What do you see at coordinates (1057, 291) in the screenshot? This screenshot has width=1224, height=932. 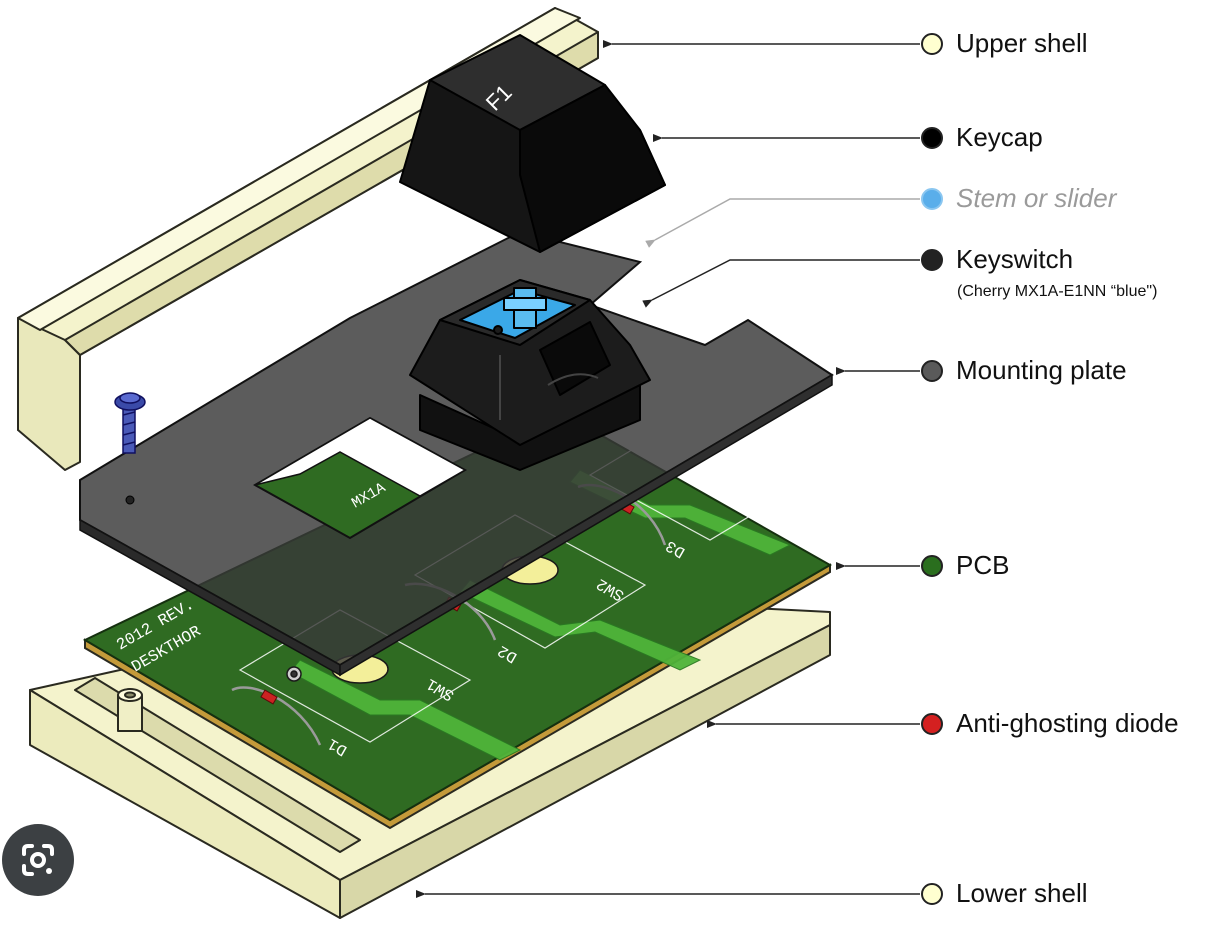 I see `keyswitch-note: (Cherry MX1A-E1NN “blue")` at bounding box center [1057, 291].